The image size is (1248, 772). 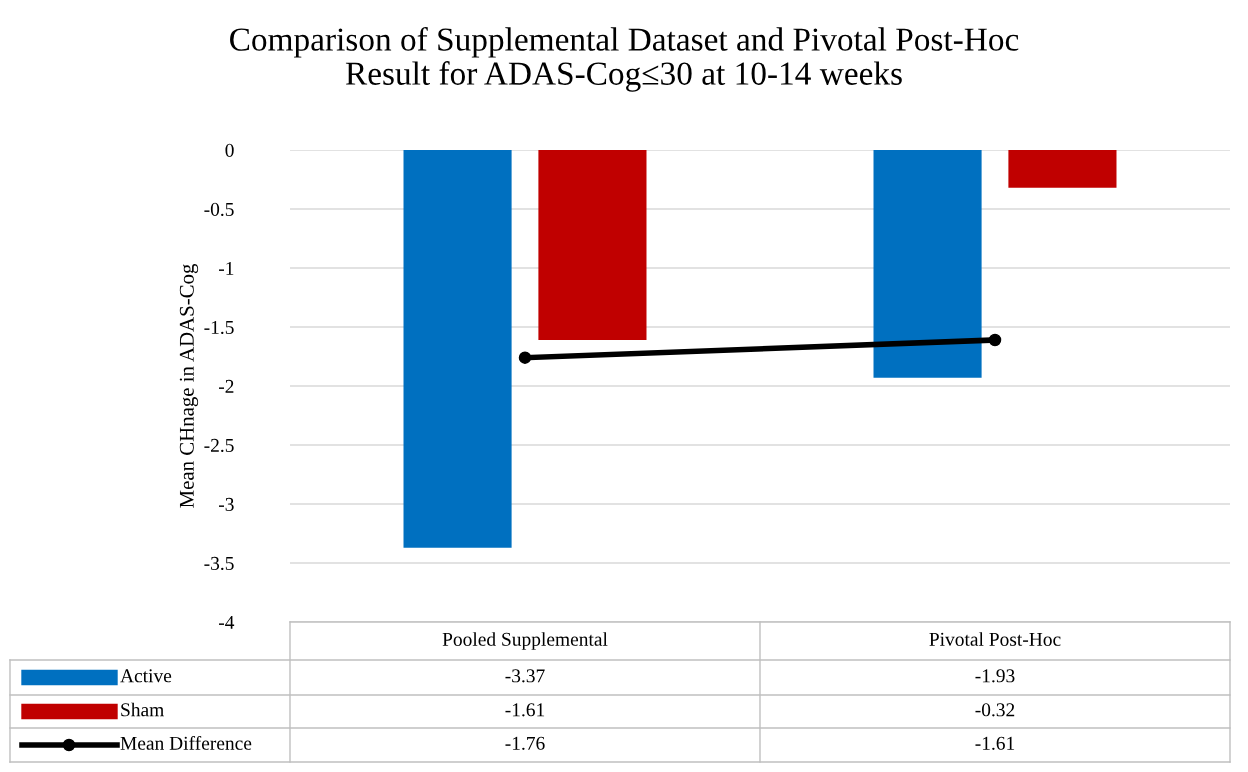 I want to click on legend-label: Sham, so click(x=142, y=709).